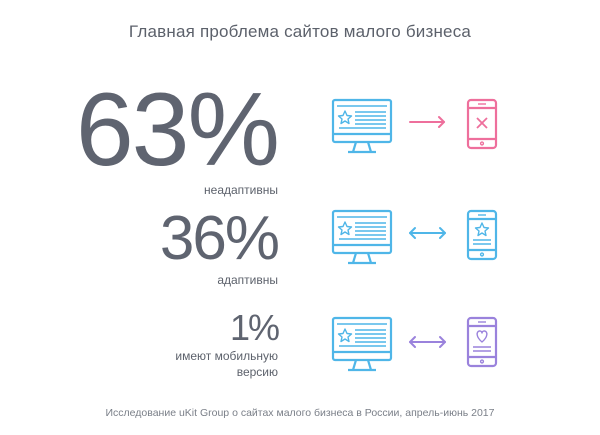 The height and width of the screenshot is (435, 600). What do you see at coordinates (300, 31) in the screenshot?
I see `chart-title: Главная проблема сайтов малого бизнеса` at bounding box center [300, 31].